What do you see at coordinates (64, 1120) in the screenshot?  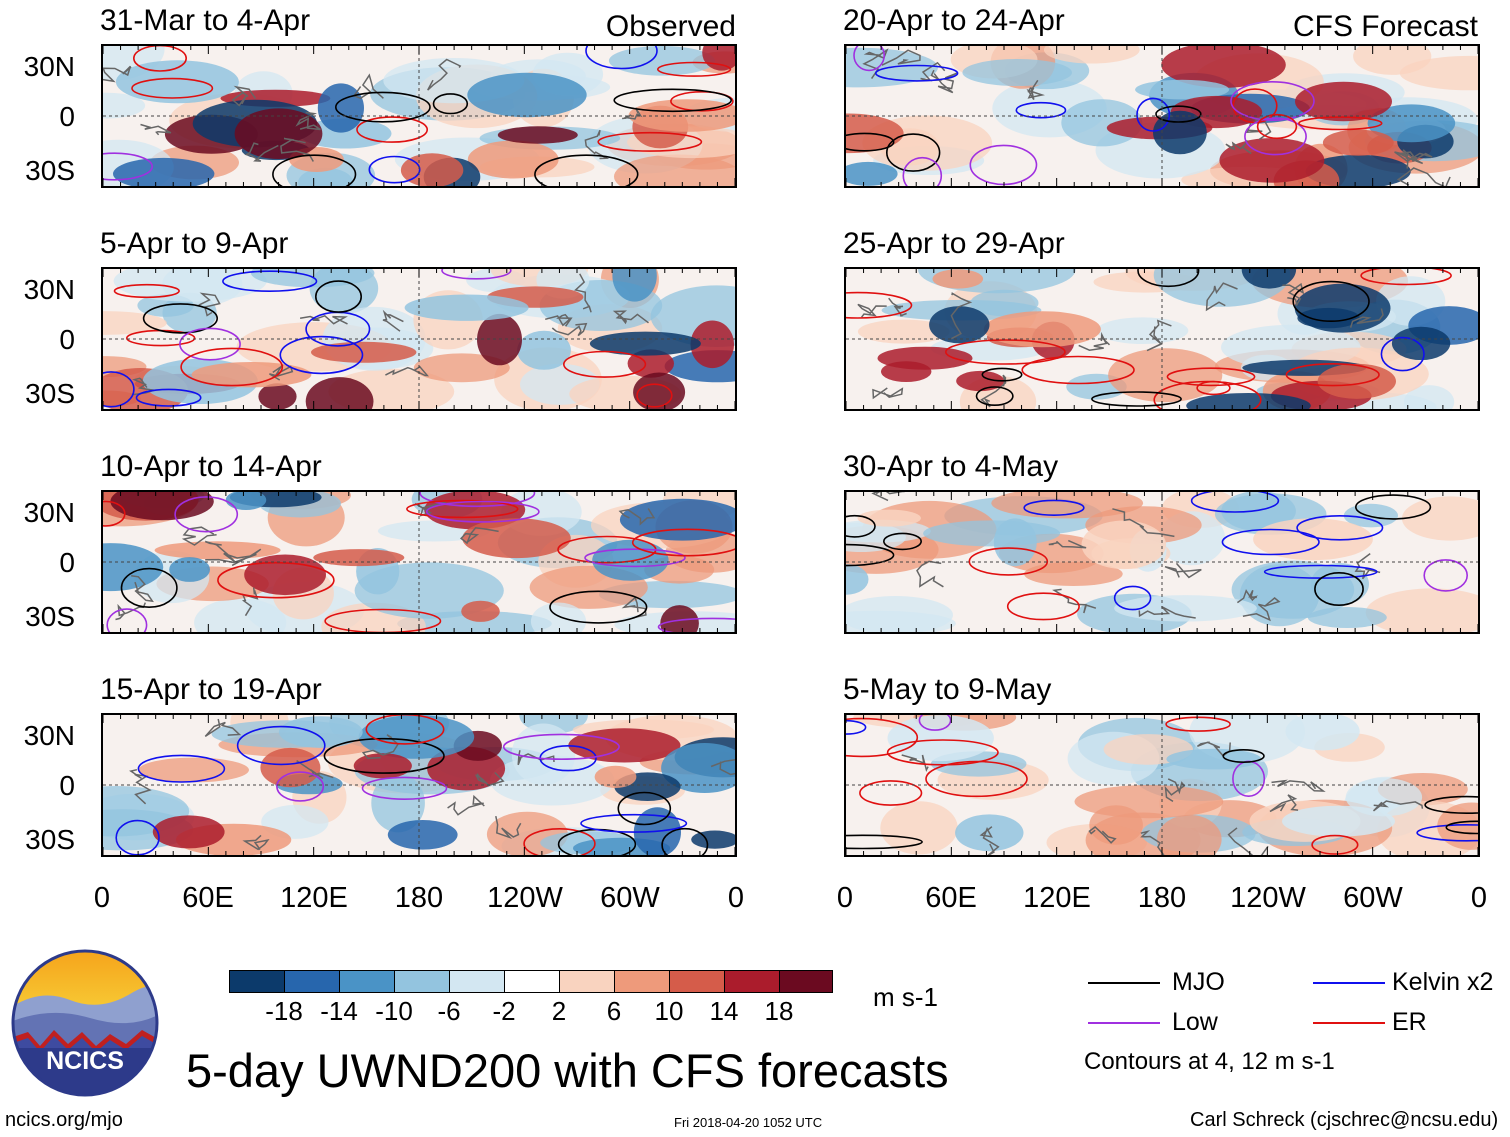 I see `footer-url: ncics.org/mjo` at bounding box center [64, 1120].